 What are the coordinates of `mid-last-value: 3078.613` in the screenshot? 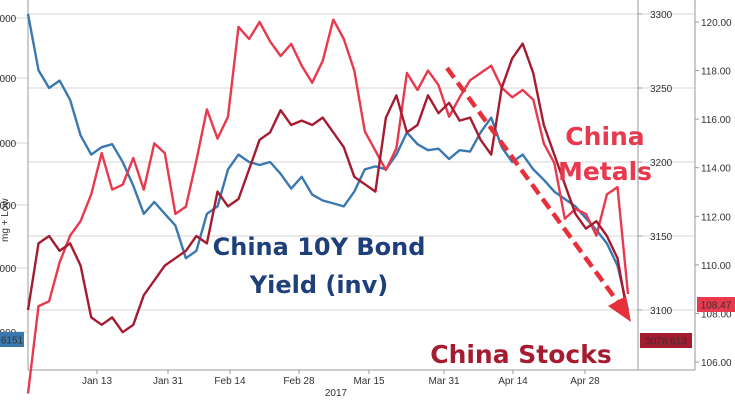 It's located at (666, 342).